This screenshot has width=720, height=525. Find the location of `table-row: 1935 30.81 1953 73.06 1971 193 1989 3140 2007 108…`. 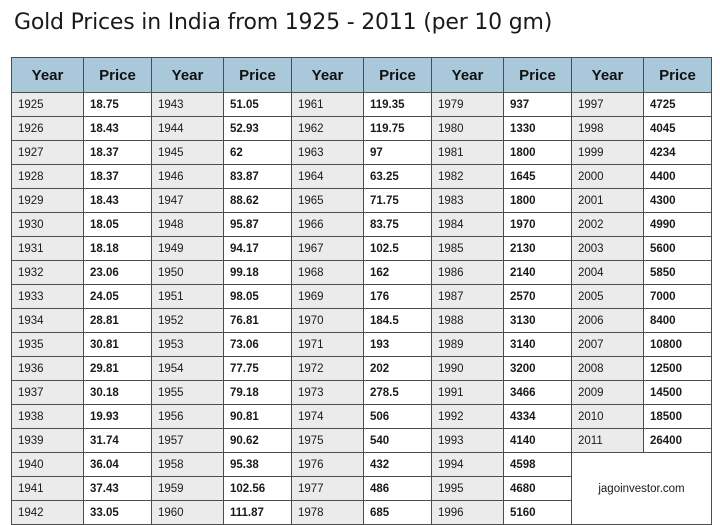

table-row: 1935 30.81 1953 73.06 1971 193 1989 3140 2007 108… is located at coordinates (361, 344).